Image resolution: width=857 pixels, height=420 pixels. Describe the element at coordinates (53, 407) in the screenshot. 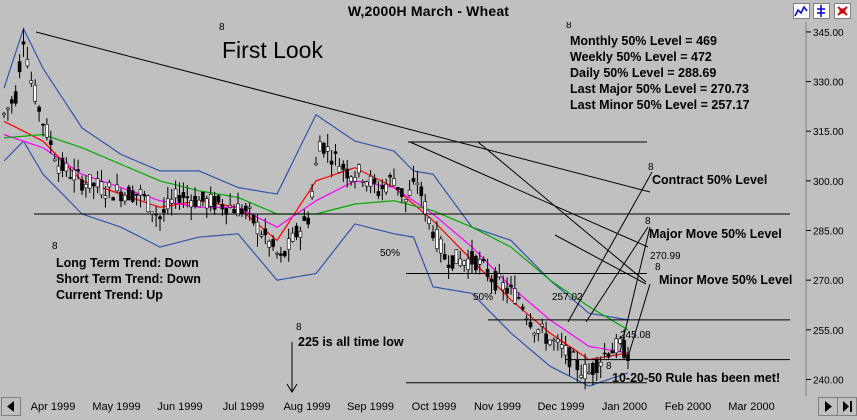

I see `month-label: Apr 1999` at that location.